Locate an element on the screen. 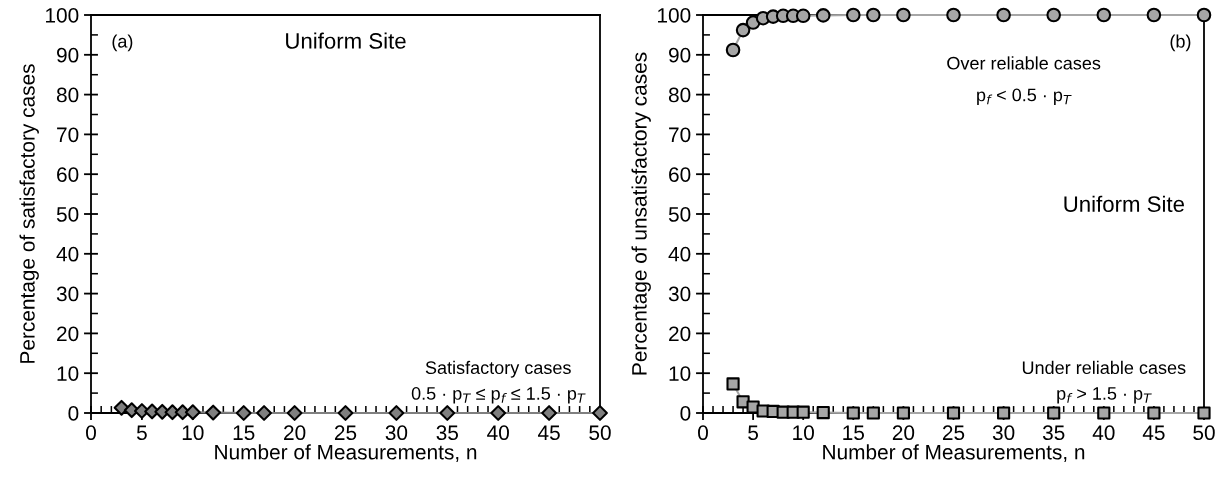 The image size is (1225, 484). annotation: 0.5 · p$_{T}$ ≤ p$_{f}$ ≤ 1.5 · p$_{T}$ is located at coordinates (498, 395).